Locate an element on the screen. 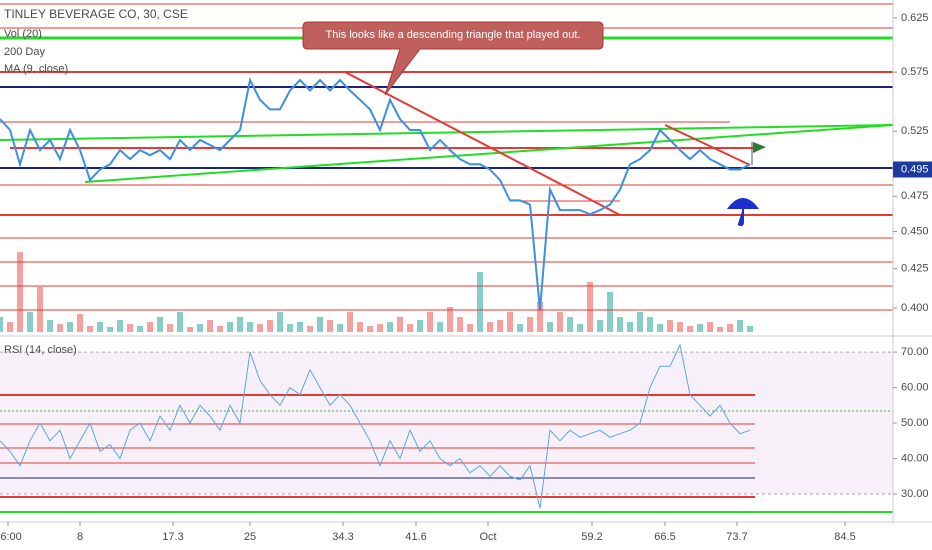  chart-title: TINLEY BEVERAGE CO, 30, CSE is located at coordinates (96, 14).